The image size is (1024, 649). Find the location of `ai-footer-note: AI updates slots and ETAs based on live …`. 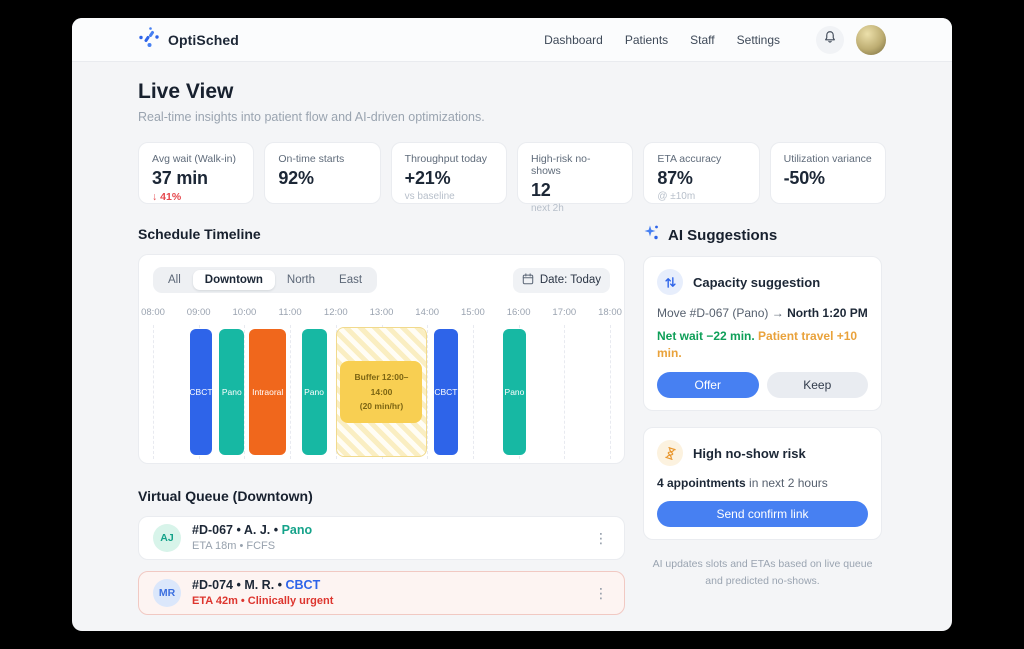

ai-footer-note: AI updates slots and ETAs based on live … is located at coordinates (762, 572).